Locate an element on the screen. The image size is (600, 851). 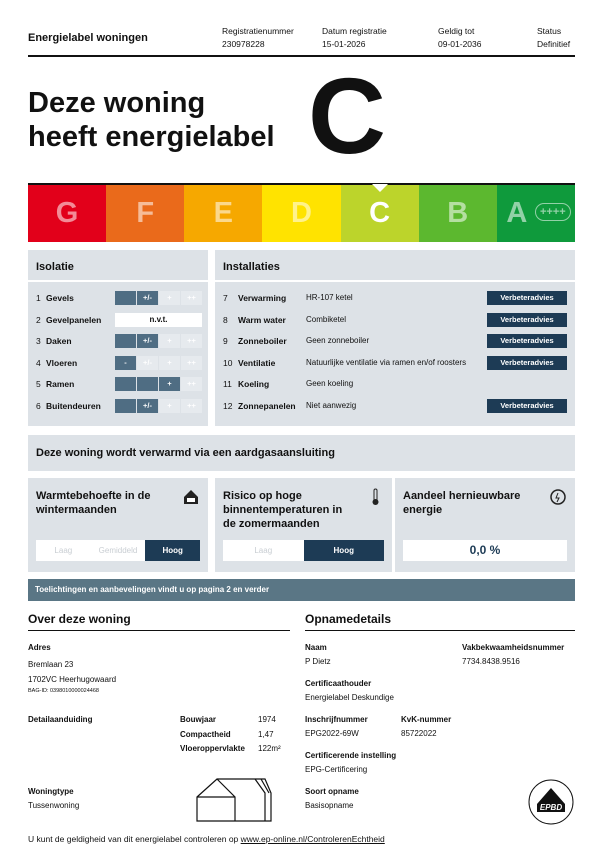
row-num: 10 is located at coordinates (228, 362).